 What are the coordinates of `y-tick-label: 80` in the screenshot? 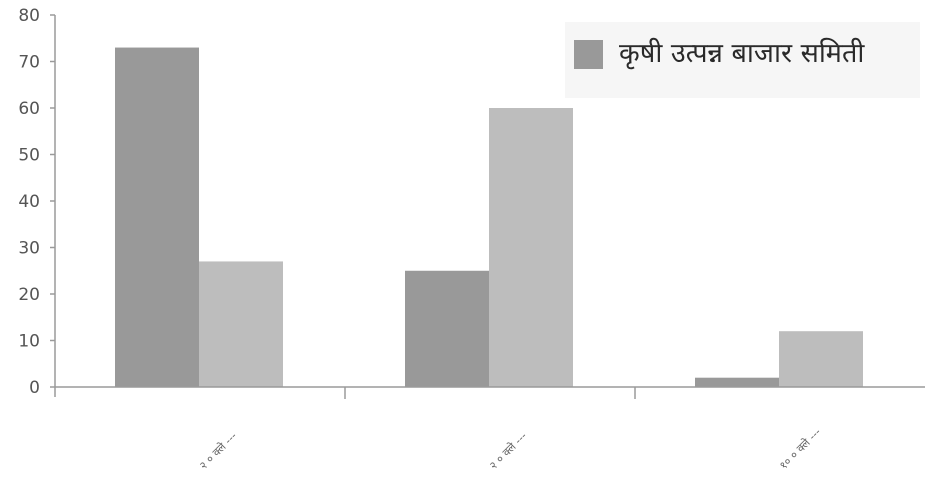 It's located at (29, 16).